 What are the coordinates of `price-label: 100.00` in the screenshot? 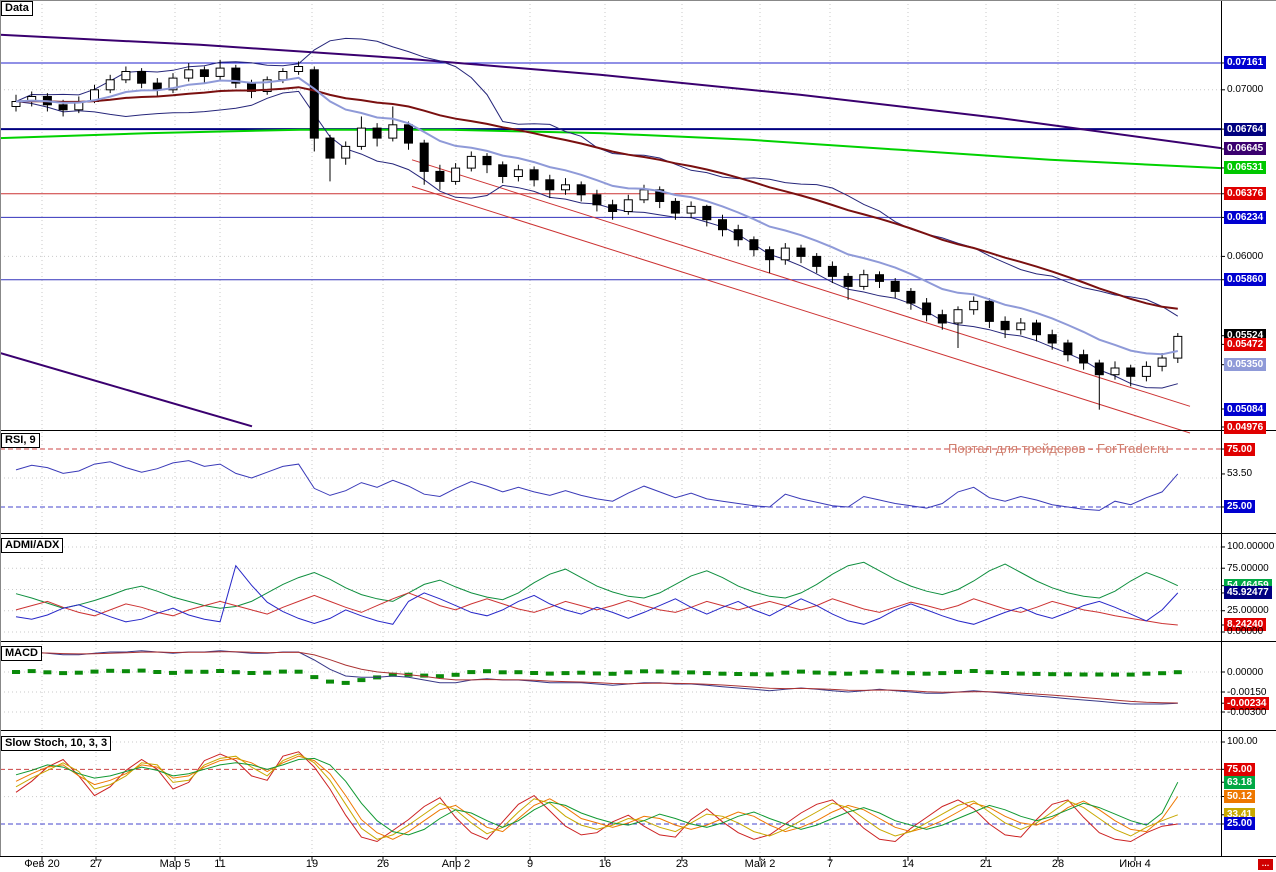 It's located at (1242, 742).